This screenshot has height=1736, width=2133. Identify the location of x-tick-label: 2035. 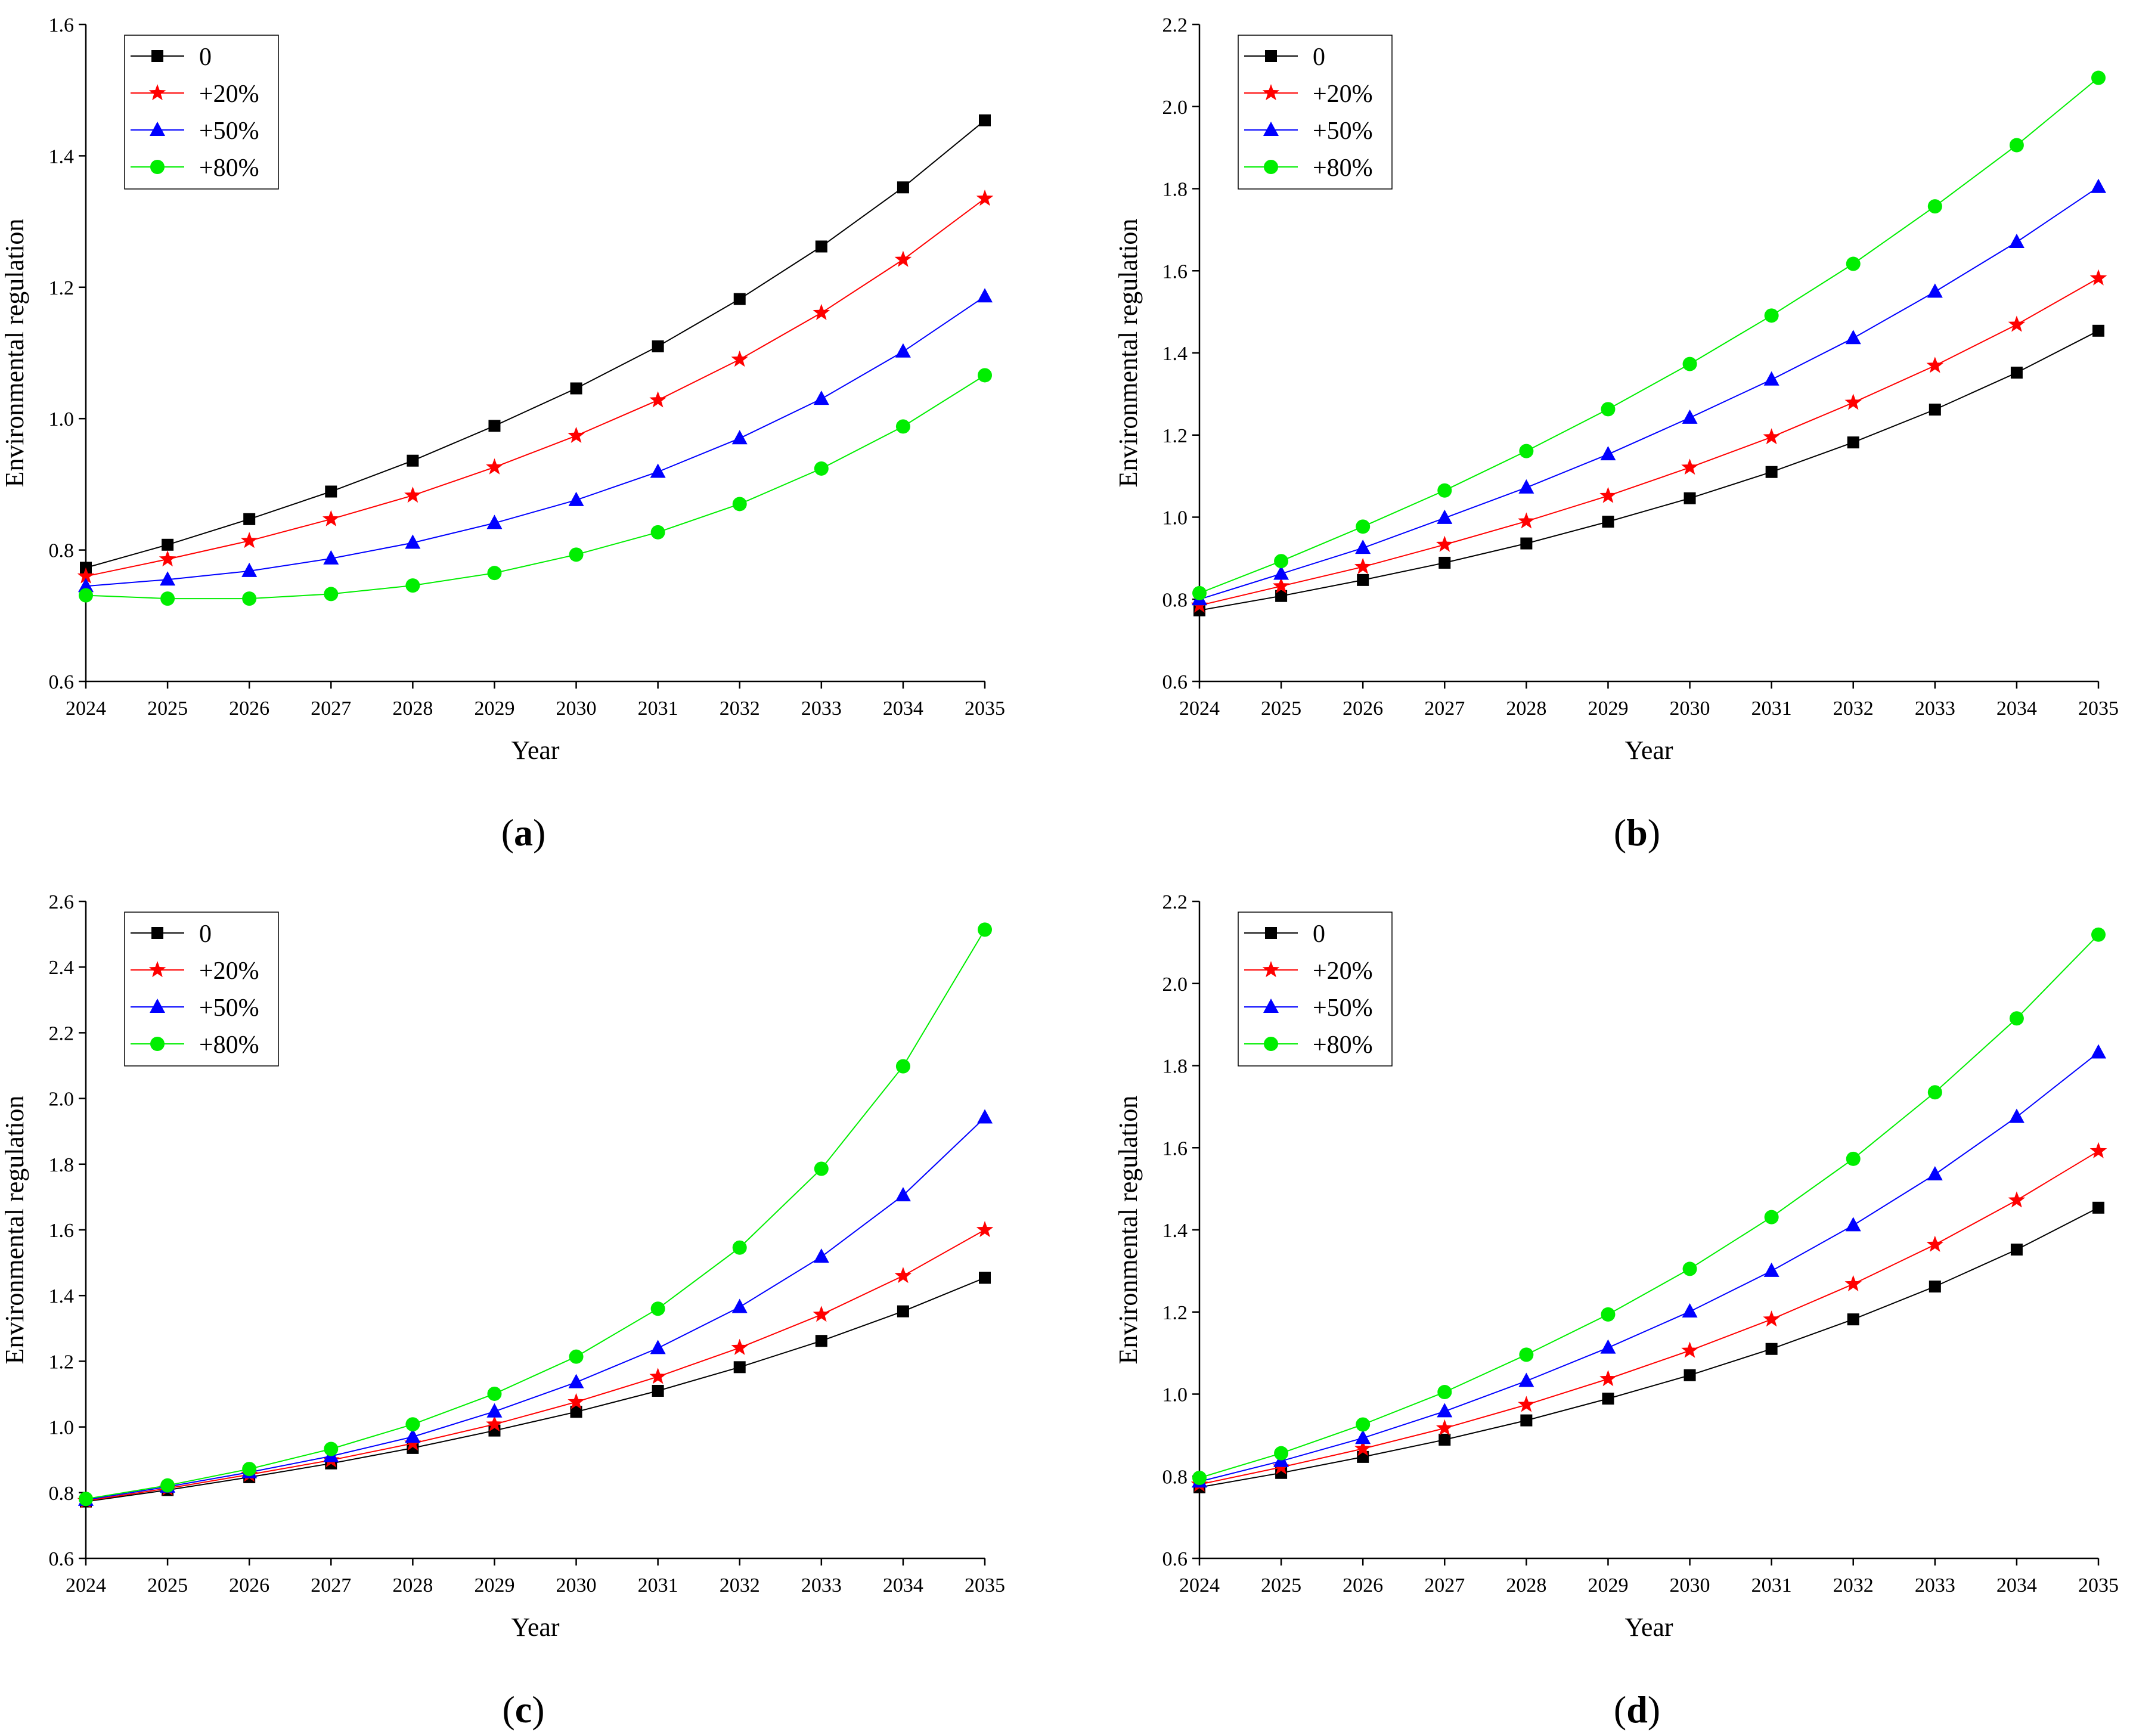
(985, 709).